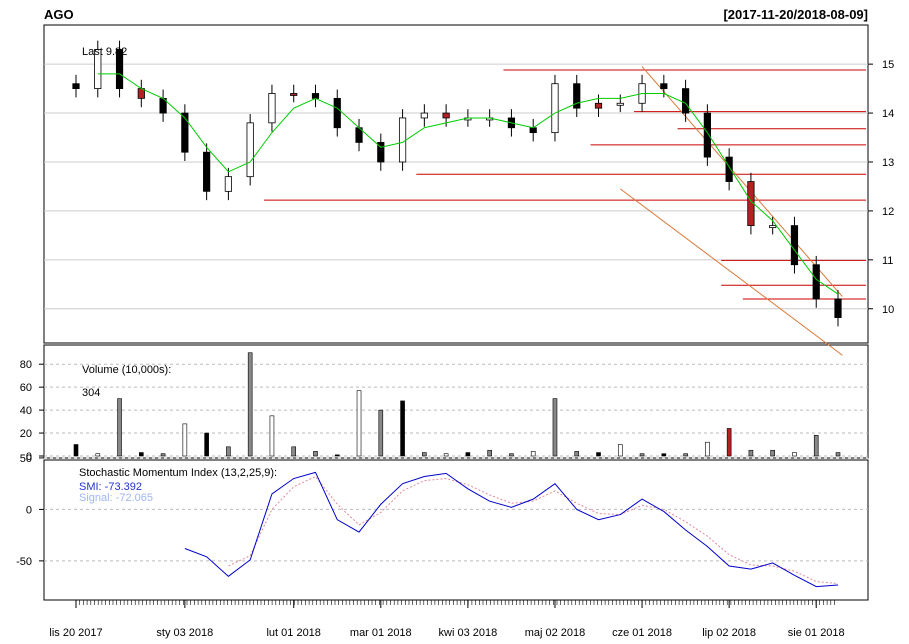 Image resolution: width=909 pixels, height=644 pixels. Describe the element at coordinates (816, 633) in the screenshot. I see `x-tick-label: sie 01 2018` at that location.